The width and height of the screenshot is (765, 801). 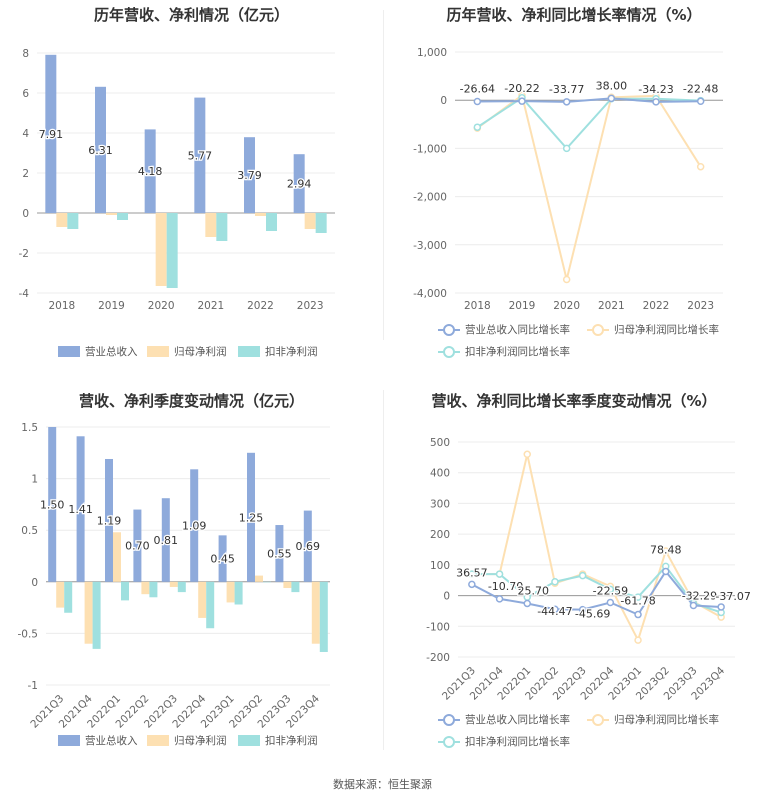 I want to click on y-tick-label: 0.5, so click(x=29, y=531).